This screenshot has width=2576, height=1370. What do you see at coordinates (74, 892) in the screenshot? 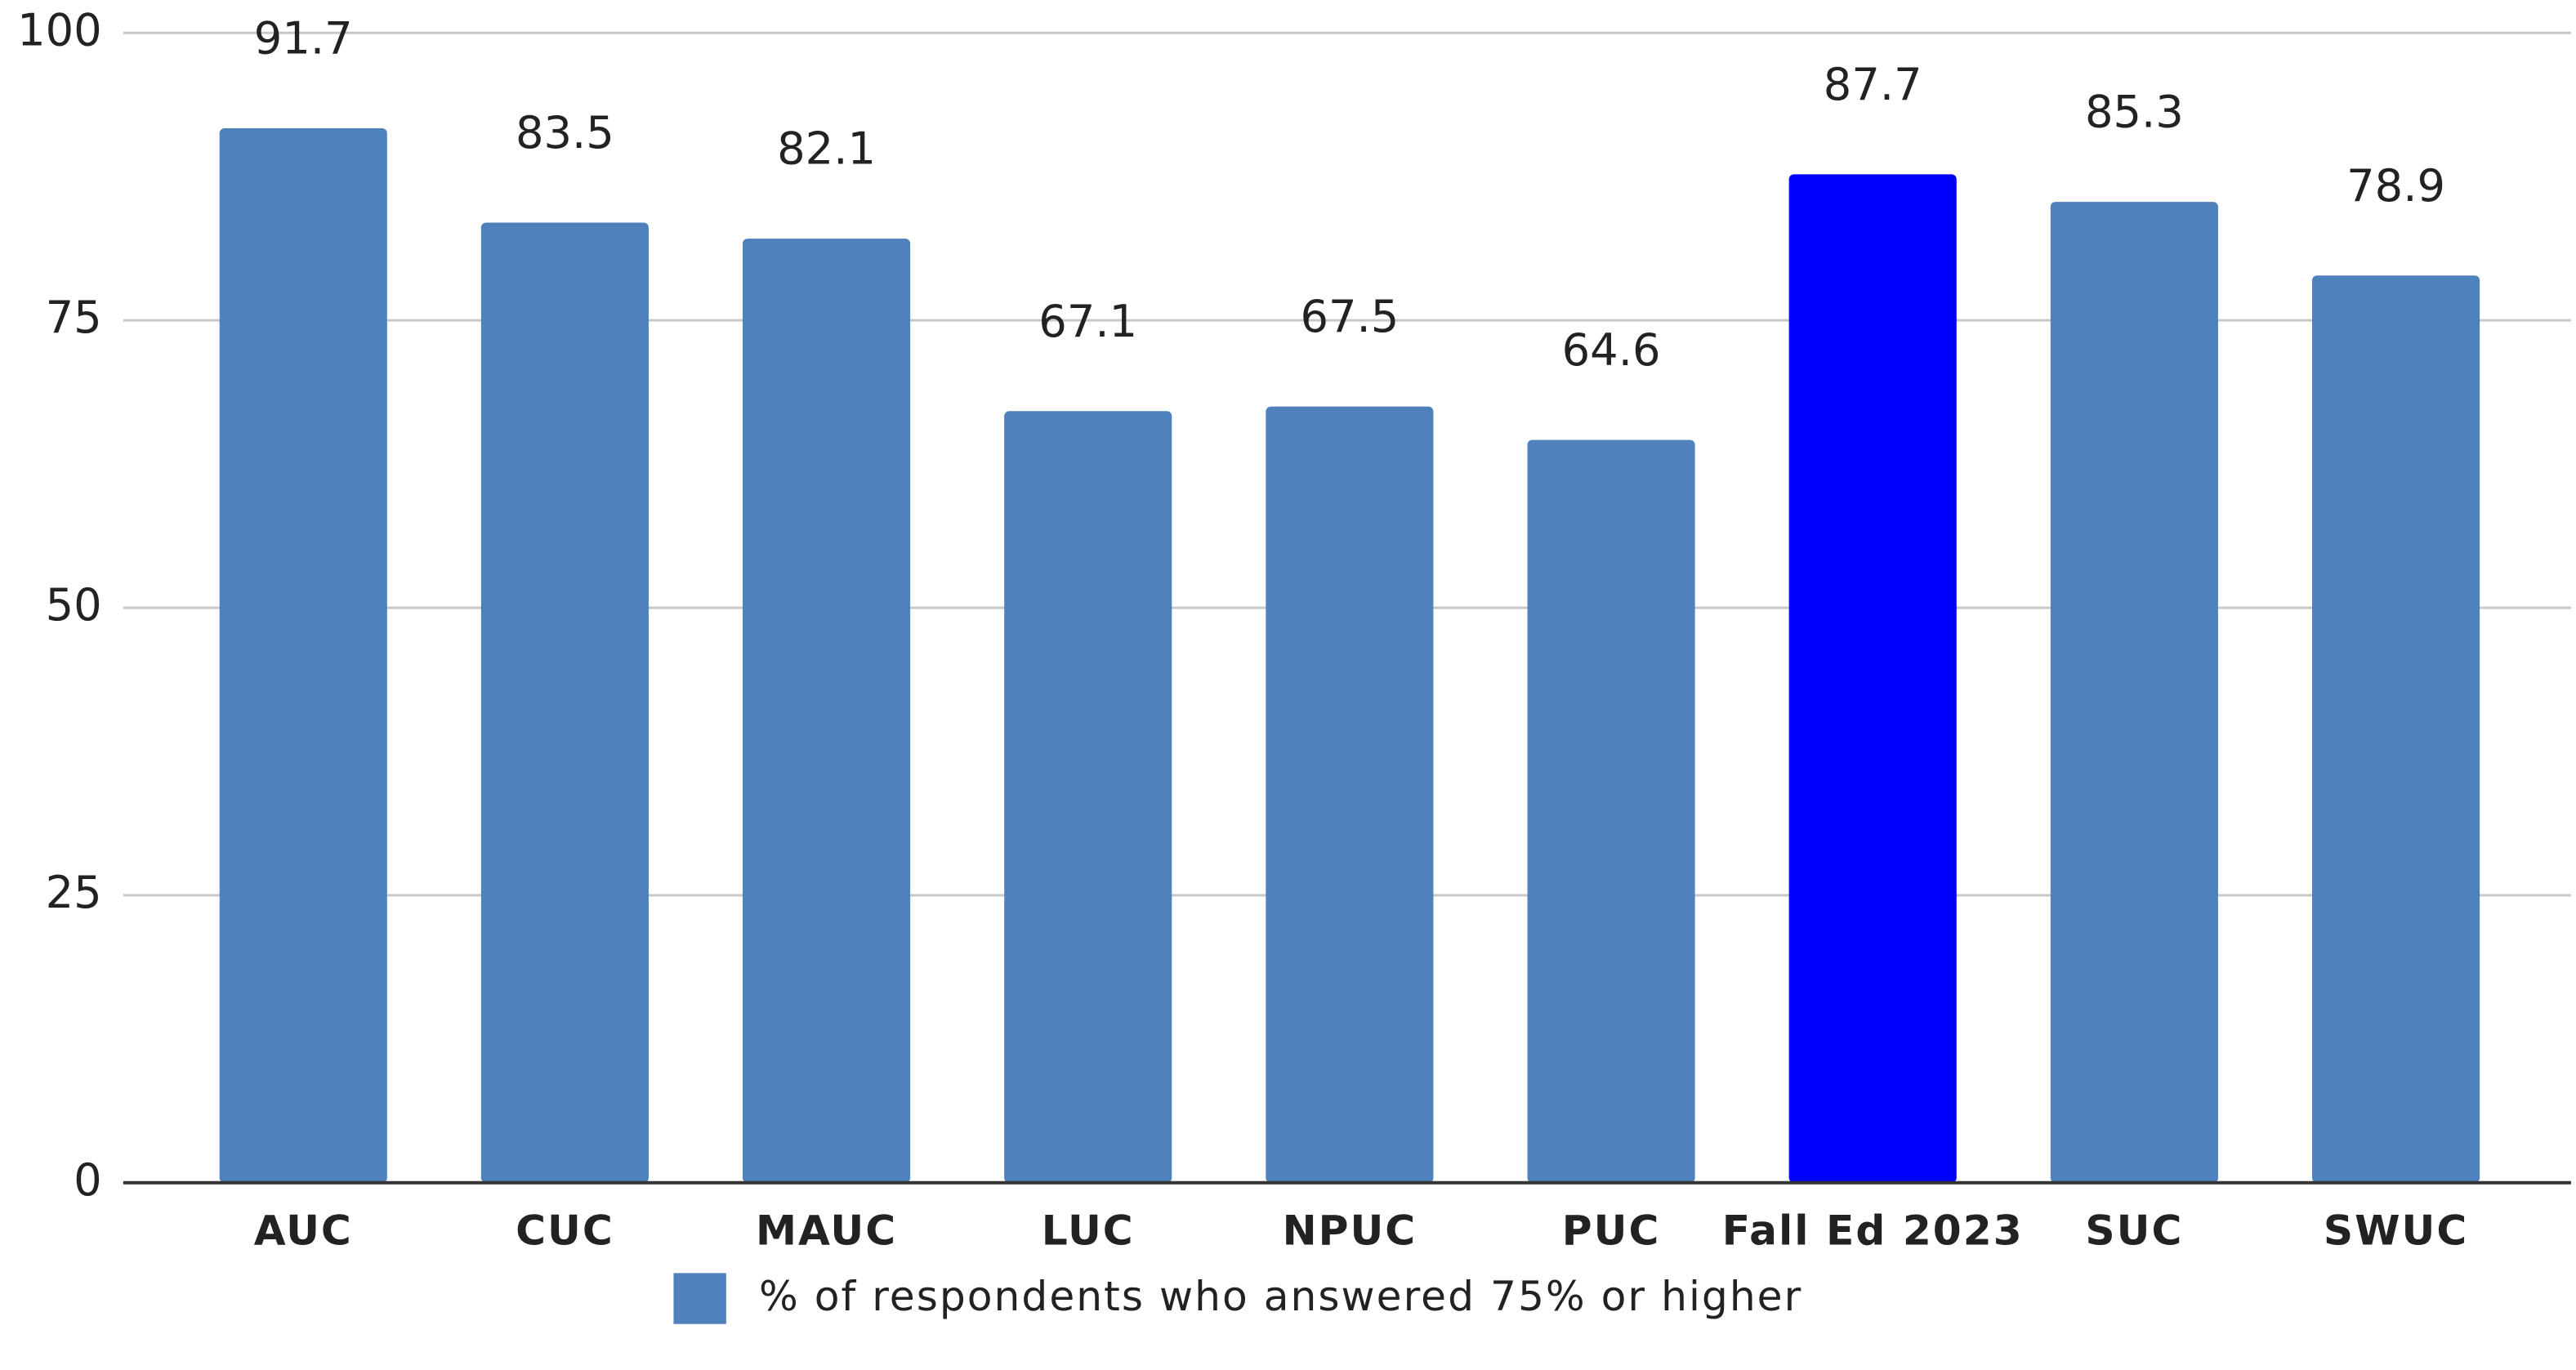
I see `y-tick-label: 25` at bounding box center [74, 892].